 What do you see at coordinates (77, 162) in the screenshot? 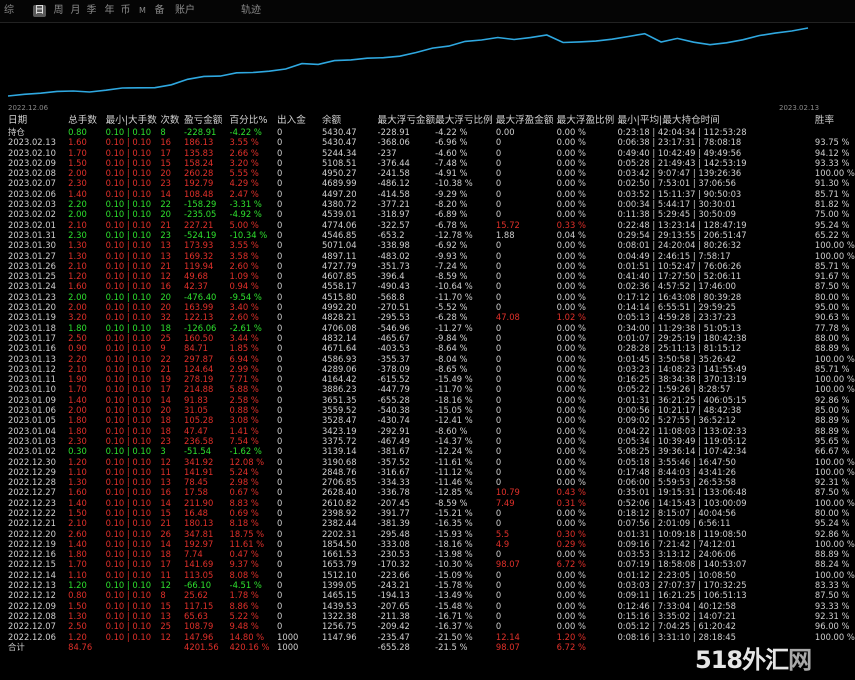
I see `cell-total-lots: 1.50` at bounding box center [77, 162].